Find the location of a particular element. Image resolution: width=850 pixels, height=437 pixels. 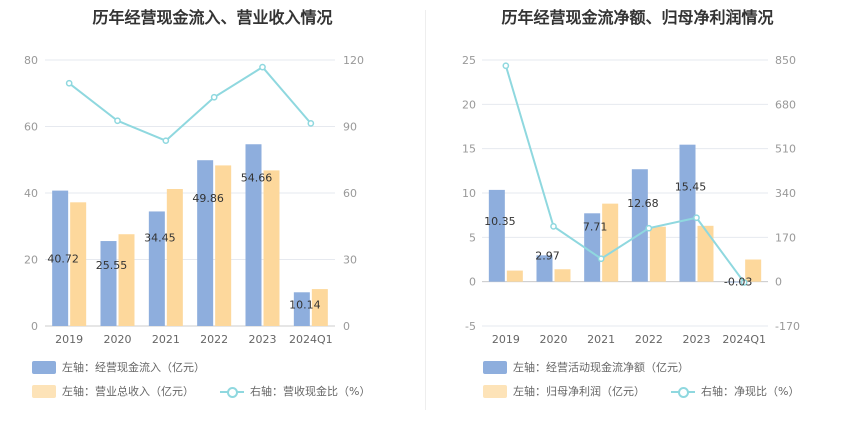

y-right-tick-label: 90 is located at coordinates (350, 127).